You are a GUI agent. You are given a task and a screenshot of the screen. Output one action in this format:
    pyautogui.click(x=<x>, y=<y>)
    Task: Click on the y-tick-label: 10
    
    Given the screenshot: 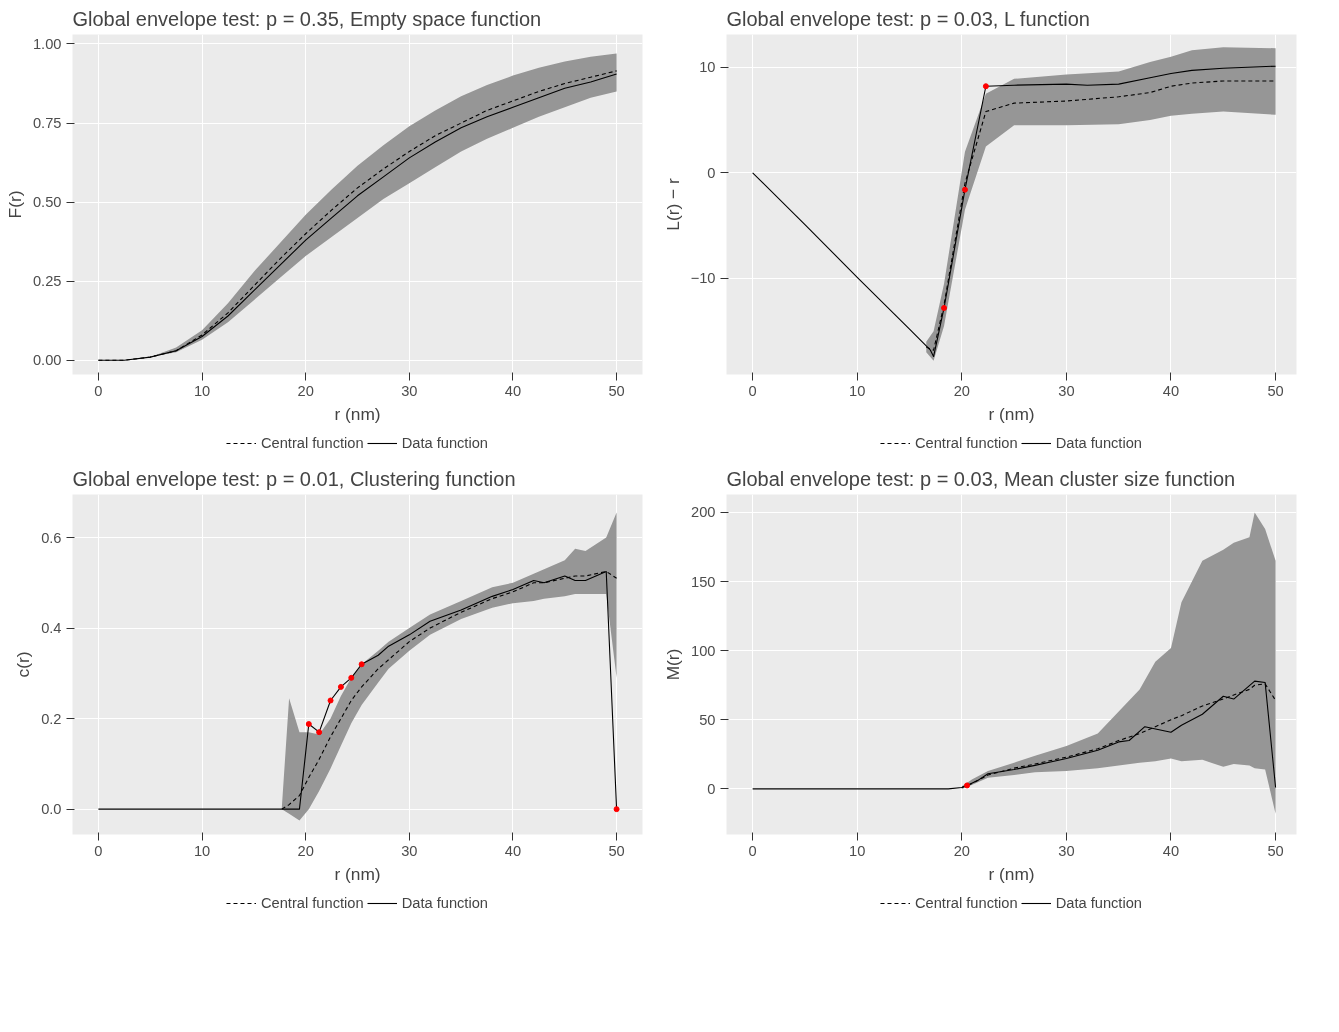 What is the action you would take?
    pyautogui.click(x=707, y=67)
    